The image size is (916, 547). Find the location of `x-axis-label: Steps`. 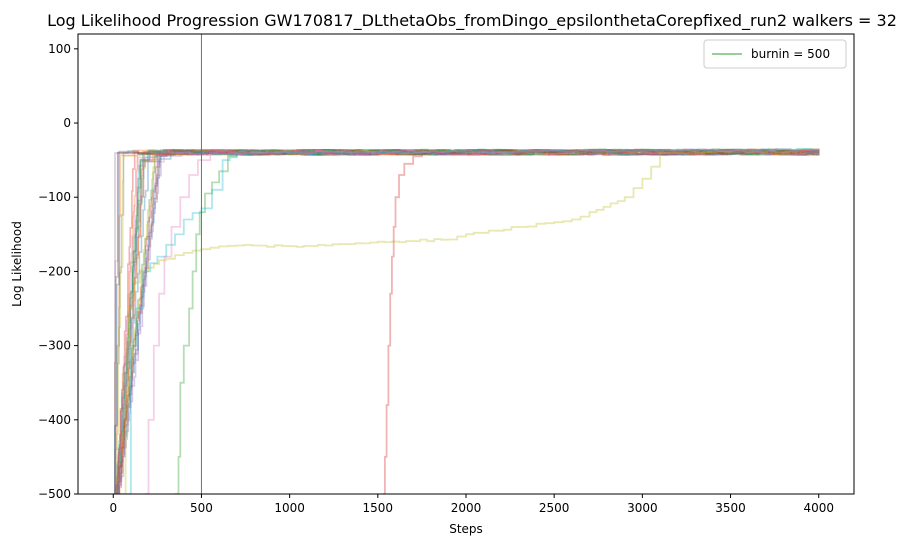

x-axis-label: Steps is located at coordinates (466, 529).